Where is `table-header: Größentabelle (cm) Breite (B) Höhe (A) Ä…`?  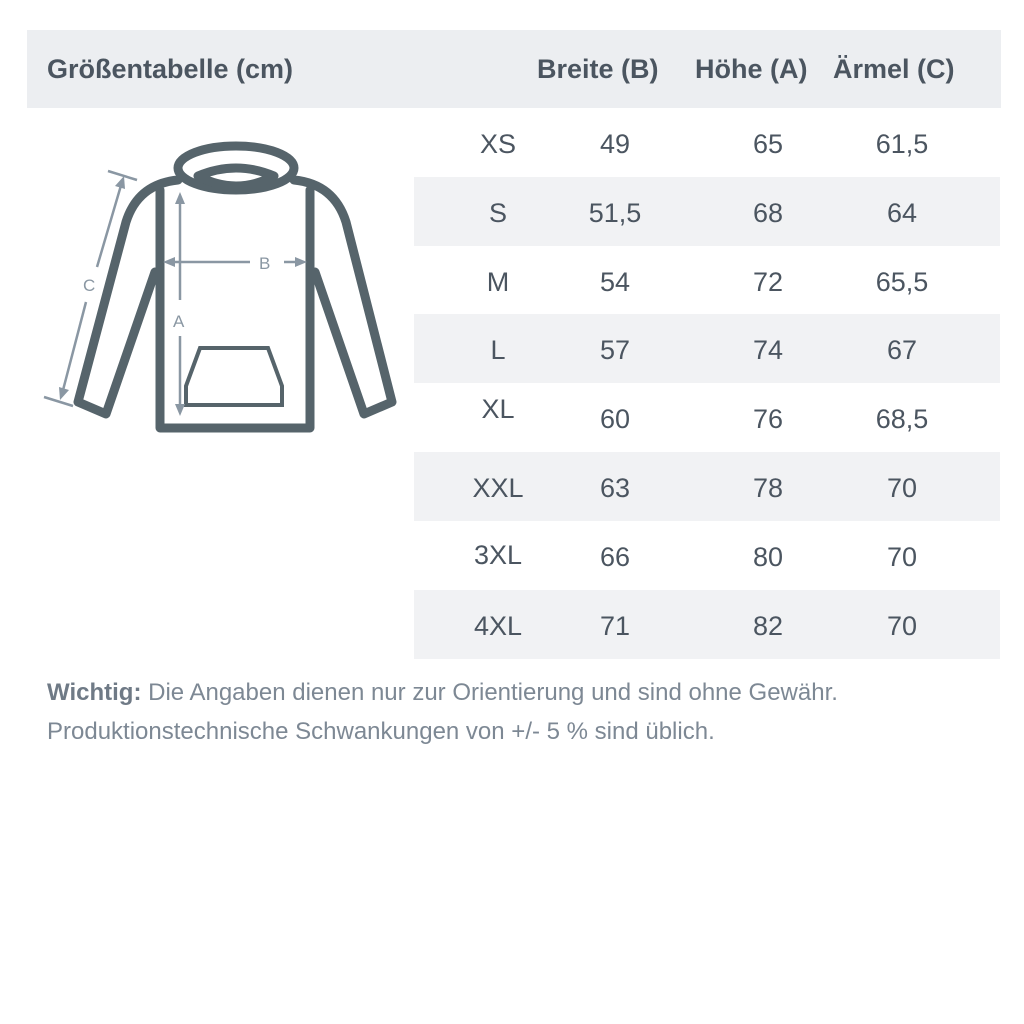 table-header: Größentabelle (cm) Breite (B) Höhe (A) Ä… is located at coordinates (514, 69).